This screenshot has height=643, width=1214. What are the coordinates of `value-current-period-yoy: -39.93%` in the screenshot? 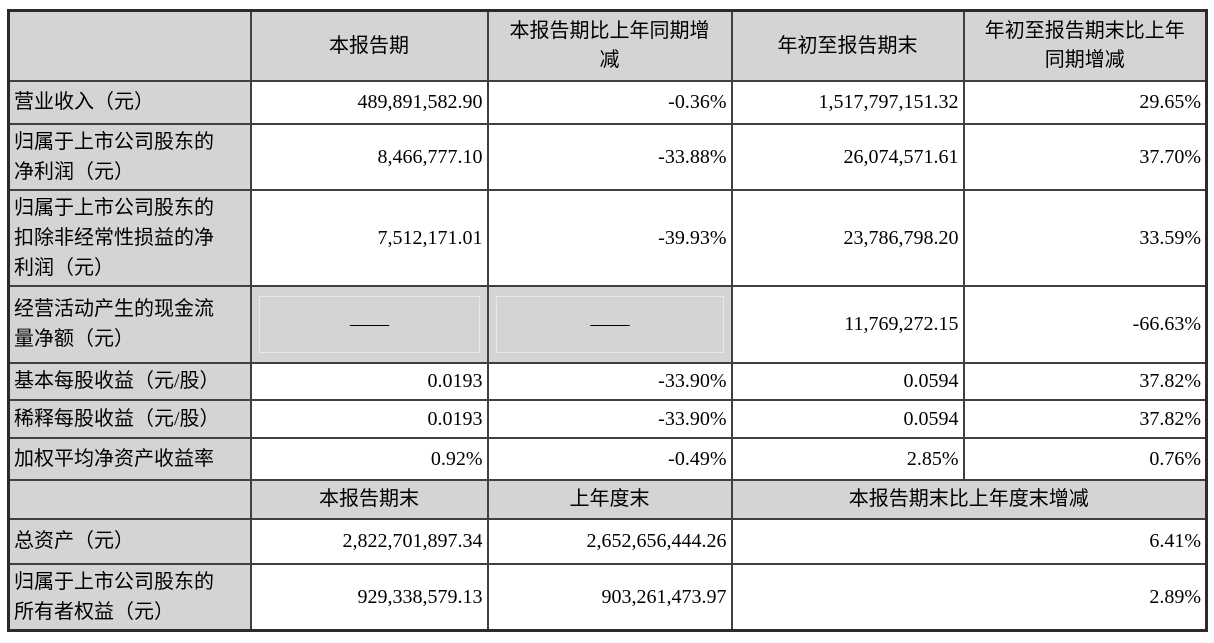 It's located at (609, 237).